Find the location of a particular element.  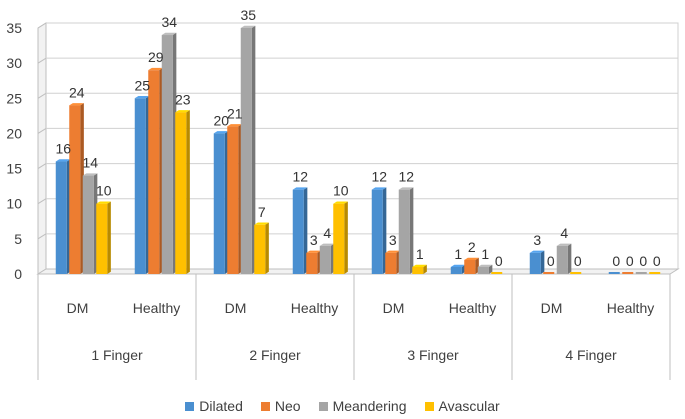

y-tick-label: 25 is located at coordinates (14, 98).